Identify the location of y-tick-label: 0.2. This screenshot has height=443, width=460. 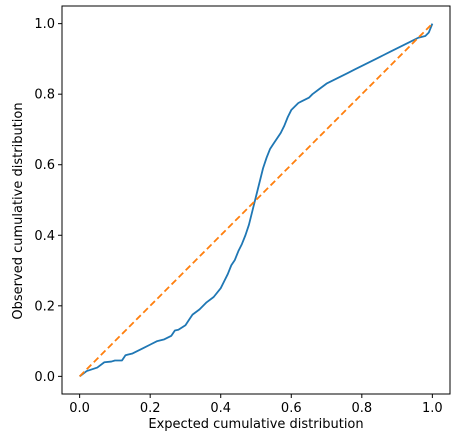
(44, 306).